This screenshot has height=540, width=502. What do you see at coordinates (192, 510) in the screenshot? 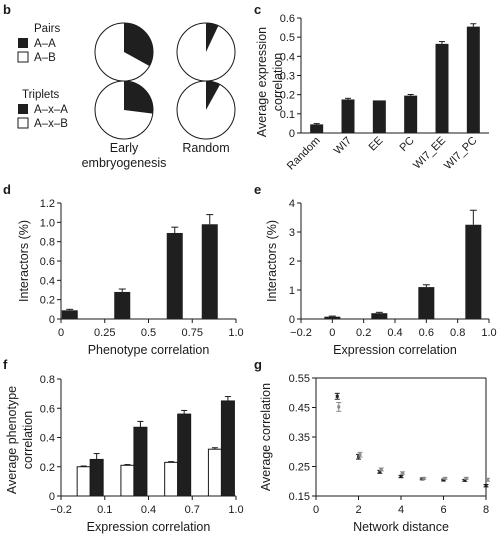
I see `x-tick-label: 0.7` at bounding box center [192, 510].